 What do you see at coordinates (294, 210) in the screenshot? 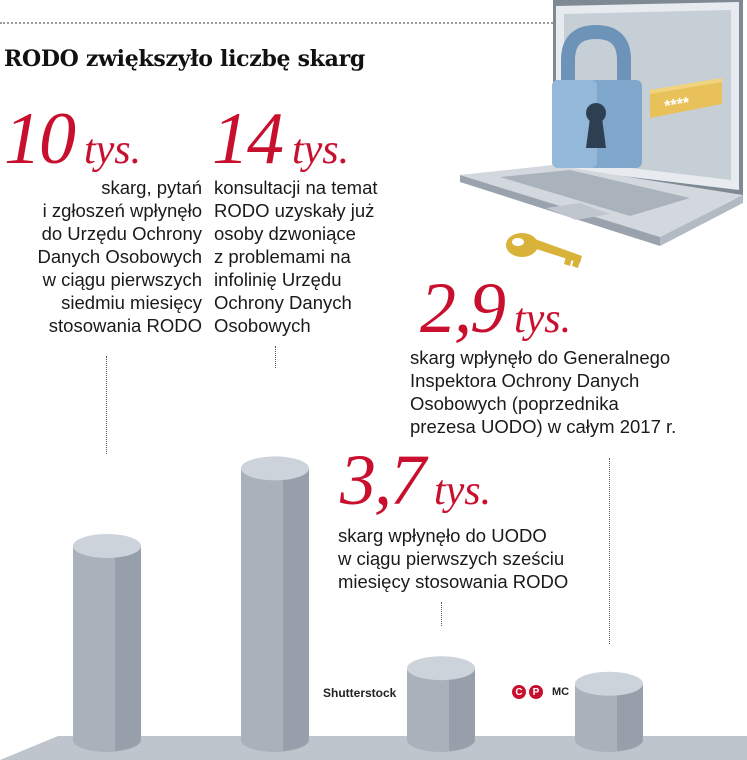
I see `stat-2-line: RODO uzyskały już` at bounding box center [294, 210].